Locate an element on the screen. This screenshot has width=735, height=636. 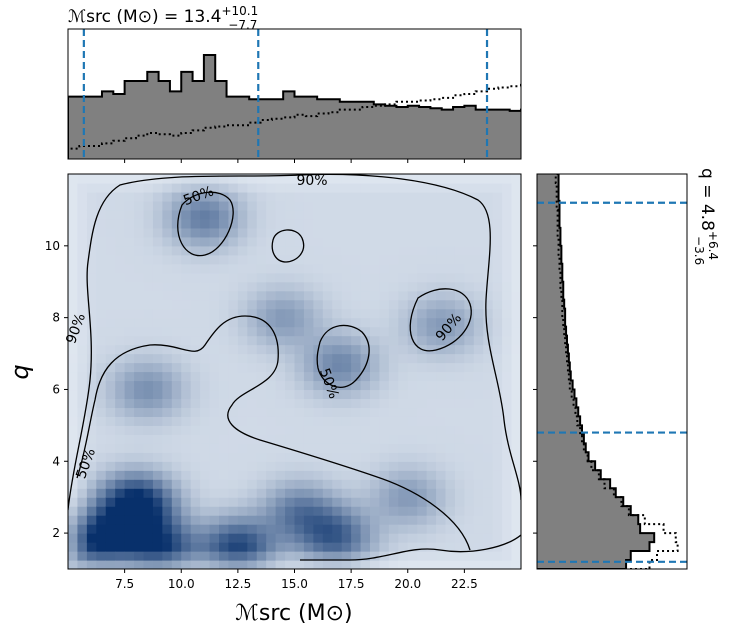
contour-90-lower is located at coordinates (410, 547).